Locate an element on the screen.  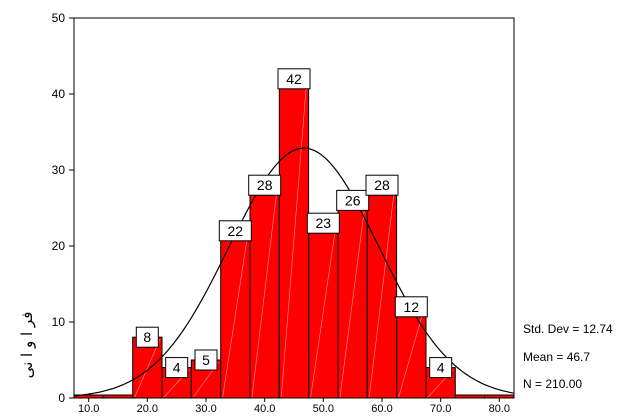
y-tick-label: 0 is located at coordinates (61, 398).